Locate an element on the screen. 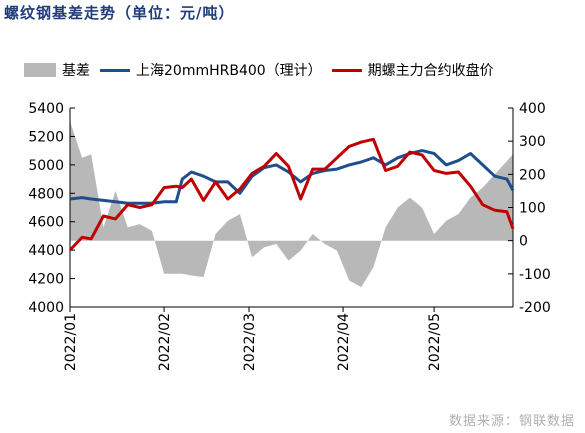 The width and height of the screenshot is (585, 433). legend: 基差 上海20mmHRB400（理计） 期螺主力合约收盘价 is located at coordinates (264, 70).